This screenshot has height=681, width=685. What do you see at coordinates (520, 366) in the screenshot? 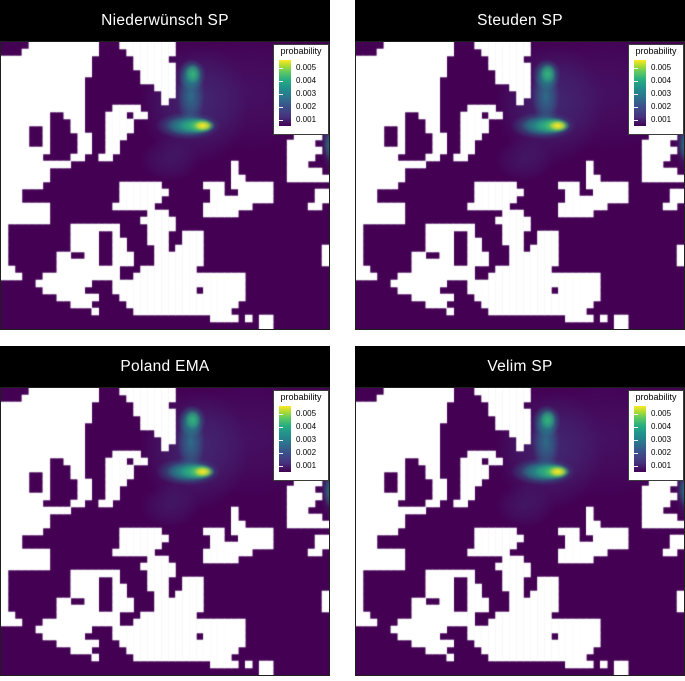
I see `panel-title: Velim SP` at bounding box center [520, 366].